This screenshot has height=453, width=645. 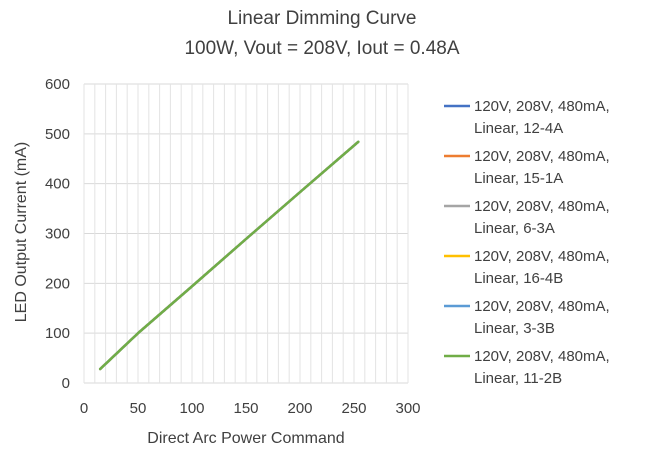 I want to click on legend-label: Linear, 3-3B, so click(x=514, y=328).